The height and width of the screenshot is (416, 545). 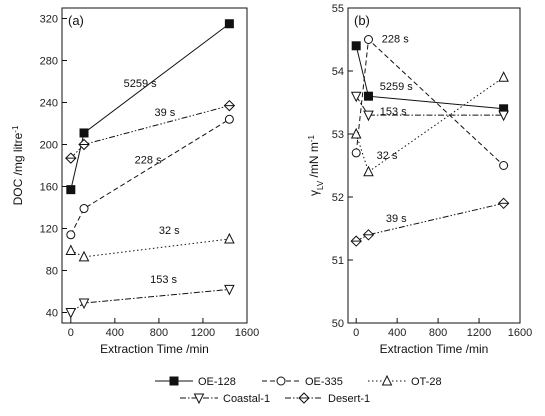 I want to click on y-tick-label: 160, so click(x=49, y=188).